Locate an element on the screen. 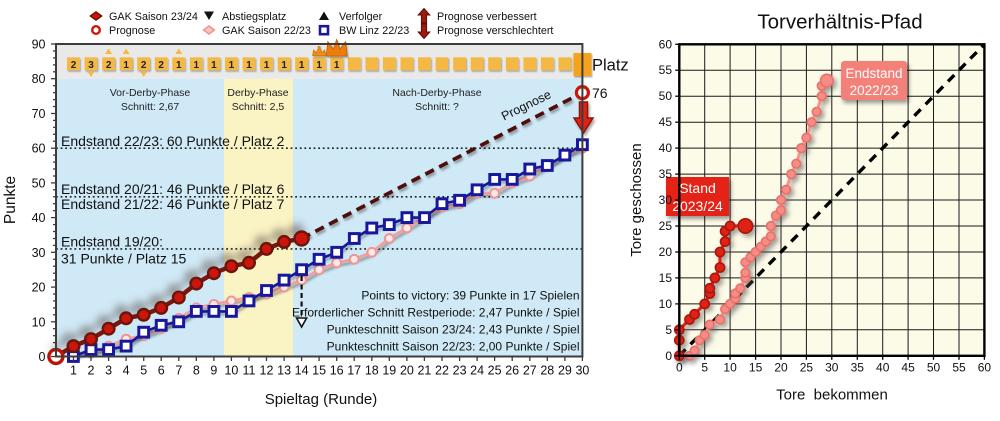  svg-text: Nach-Derby-Phase is located at coordinates (436, 93).